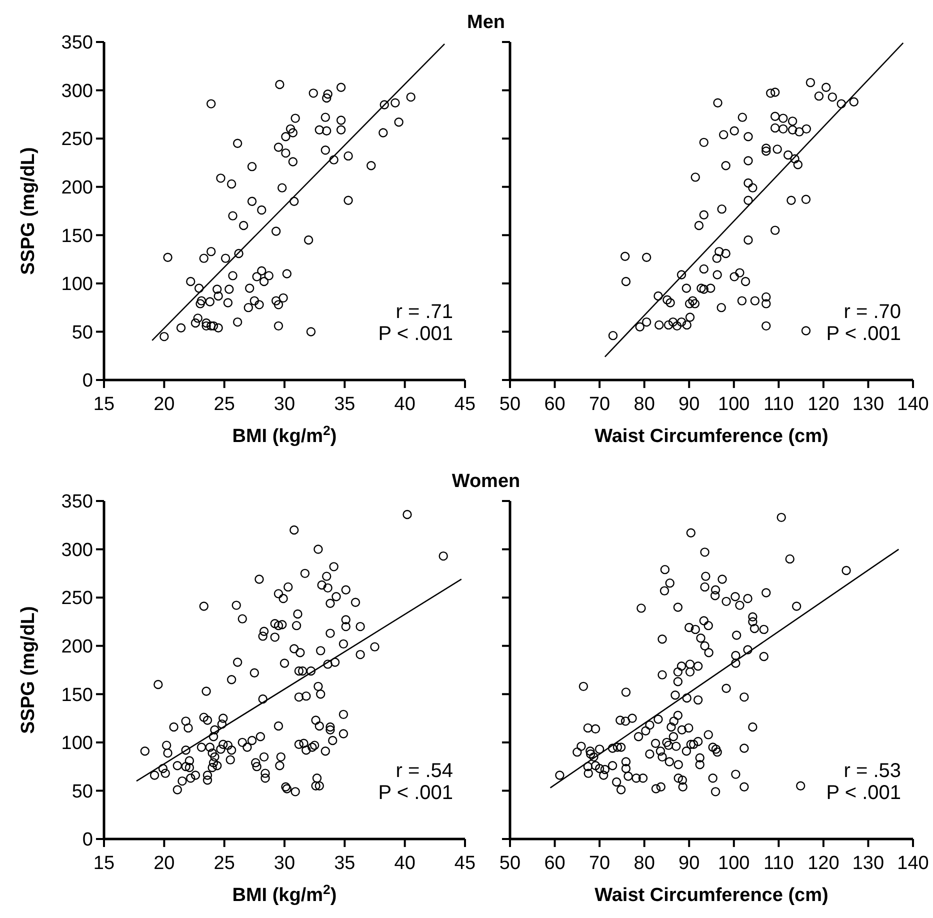  I want to click on annotation: r = .71, so click(424, 312).